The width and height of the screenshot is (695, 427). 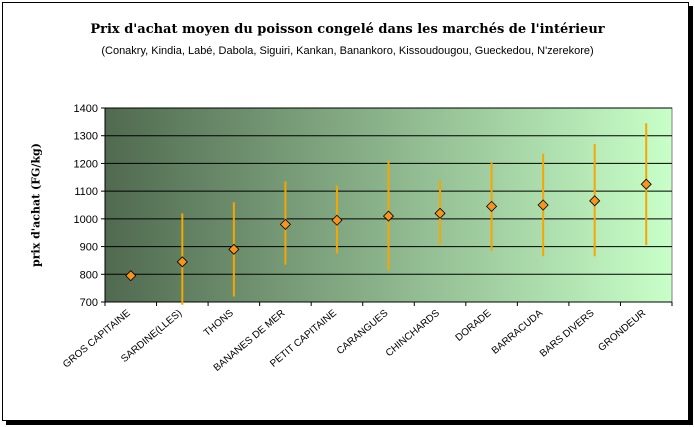 What do you see at coordinates (86, 109) in the screenshot?
I see `y-tick-label: 1400` at bounding box center [86, 109].